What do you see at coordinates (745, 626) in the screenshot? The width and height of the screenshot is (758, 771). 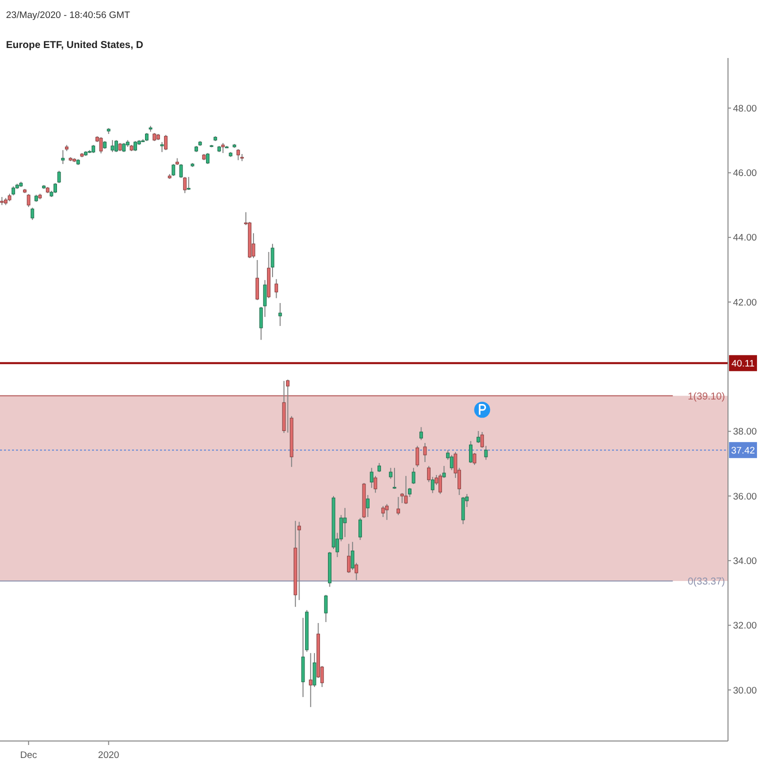 I see `y-tick-label: 32.00` at bounding box center [745, 626].